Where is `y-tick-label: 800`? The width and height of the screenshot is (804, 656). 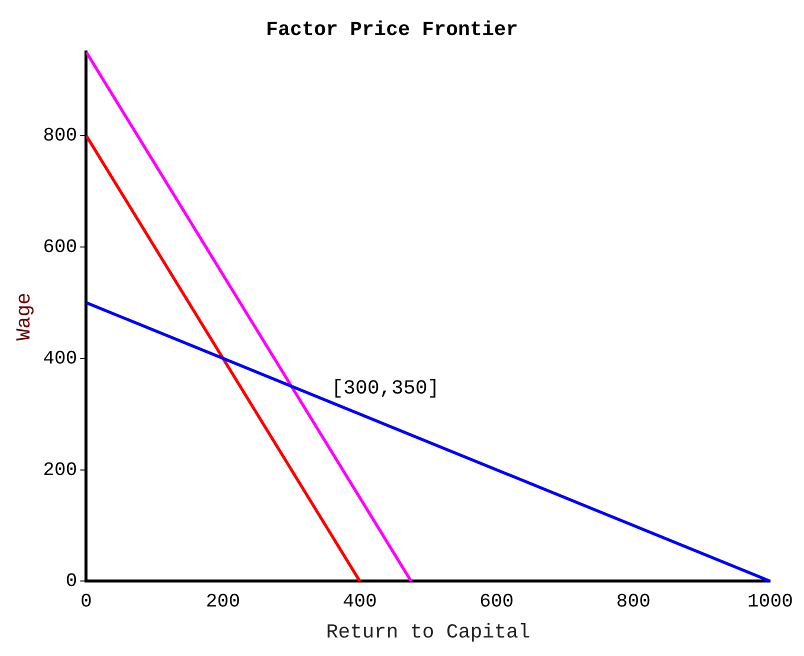
y-tick-label: 800 is located at coordinates (60, 135).